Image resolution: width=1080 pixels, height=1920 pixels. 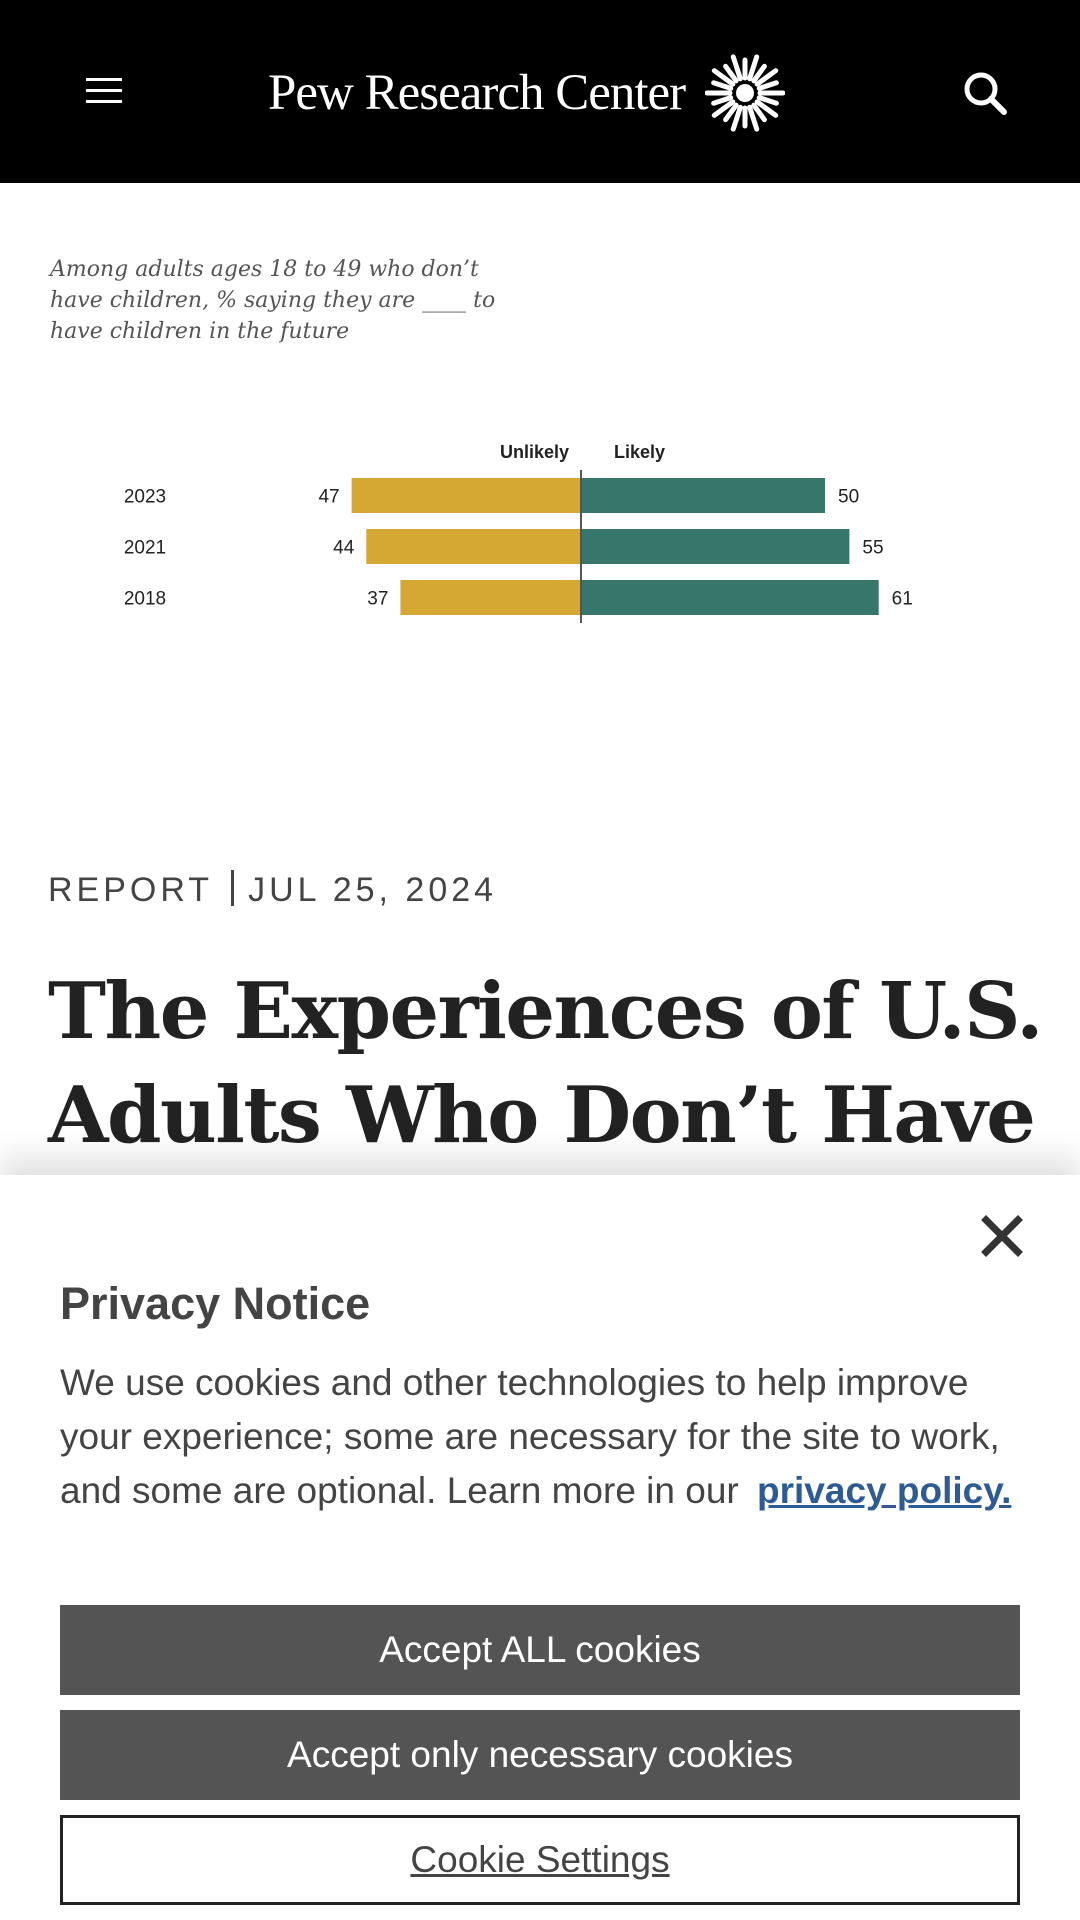 I want to click on legend-unlikely: Unlikely, so click(x=534, y=452).